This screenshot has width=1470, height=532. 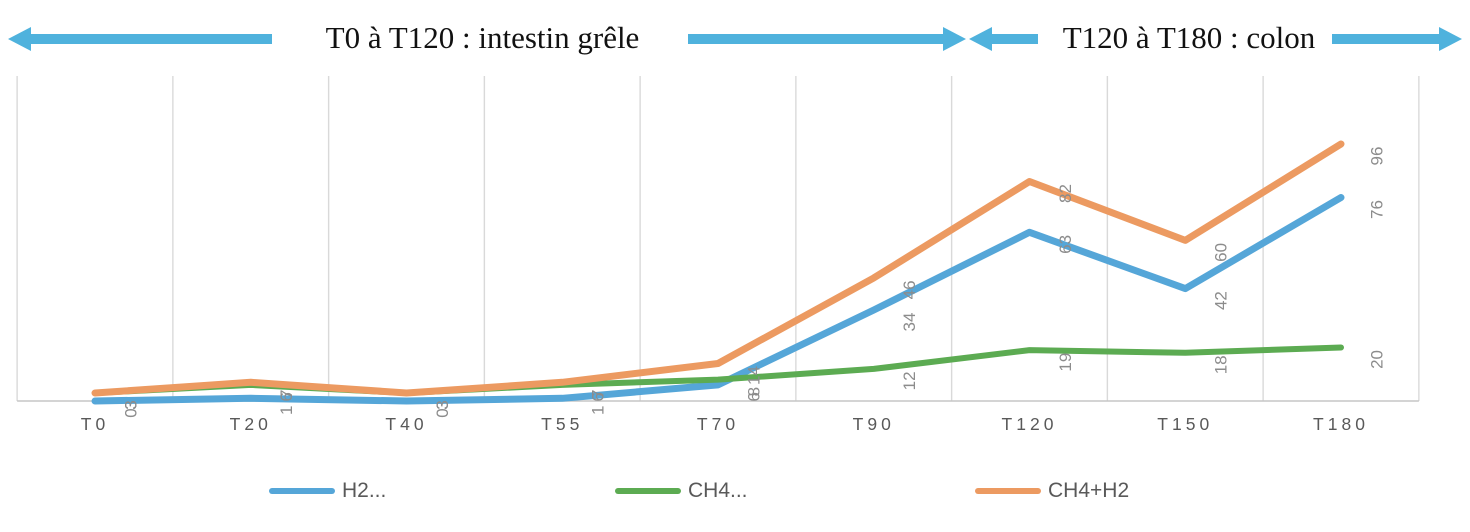 What do you see at coordinates (754, 391) in the screenshot?
I see `data-label: 8` at bounding box center [754, 391].